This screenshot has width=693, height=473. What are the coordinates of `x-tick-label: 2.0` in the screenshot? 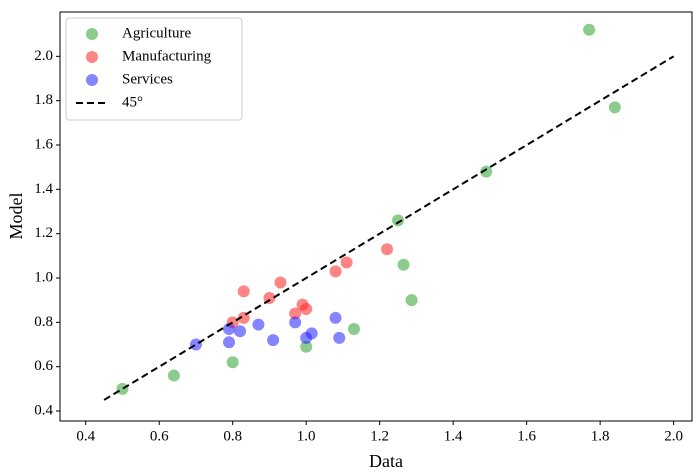 It's located at (673, 436).